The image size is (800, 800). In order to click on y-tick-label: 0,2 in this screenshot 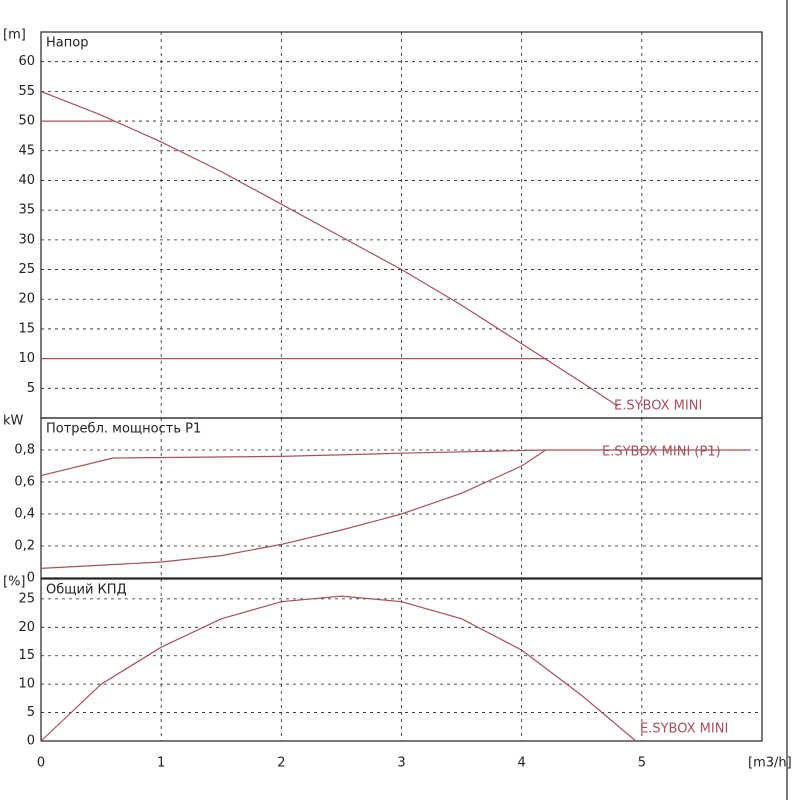, I will do `click(24, 546)`.